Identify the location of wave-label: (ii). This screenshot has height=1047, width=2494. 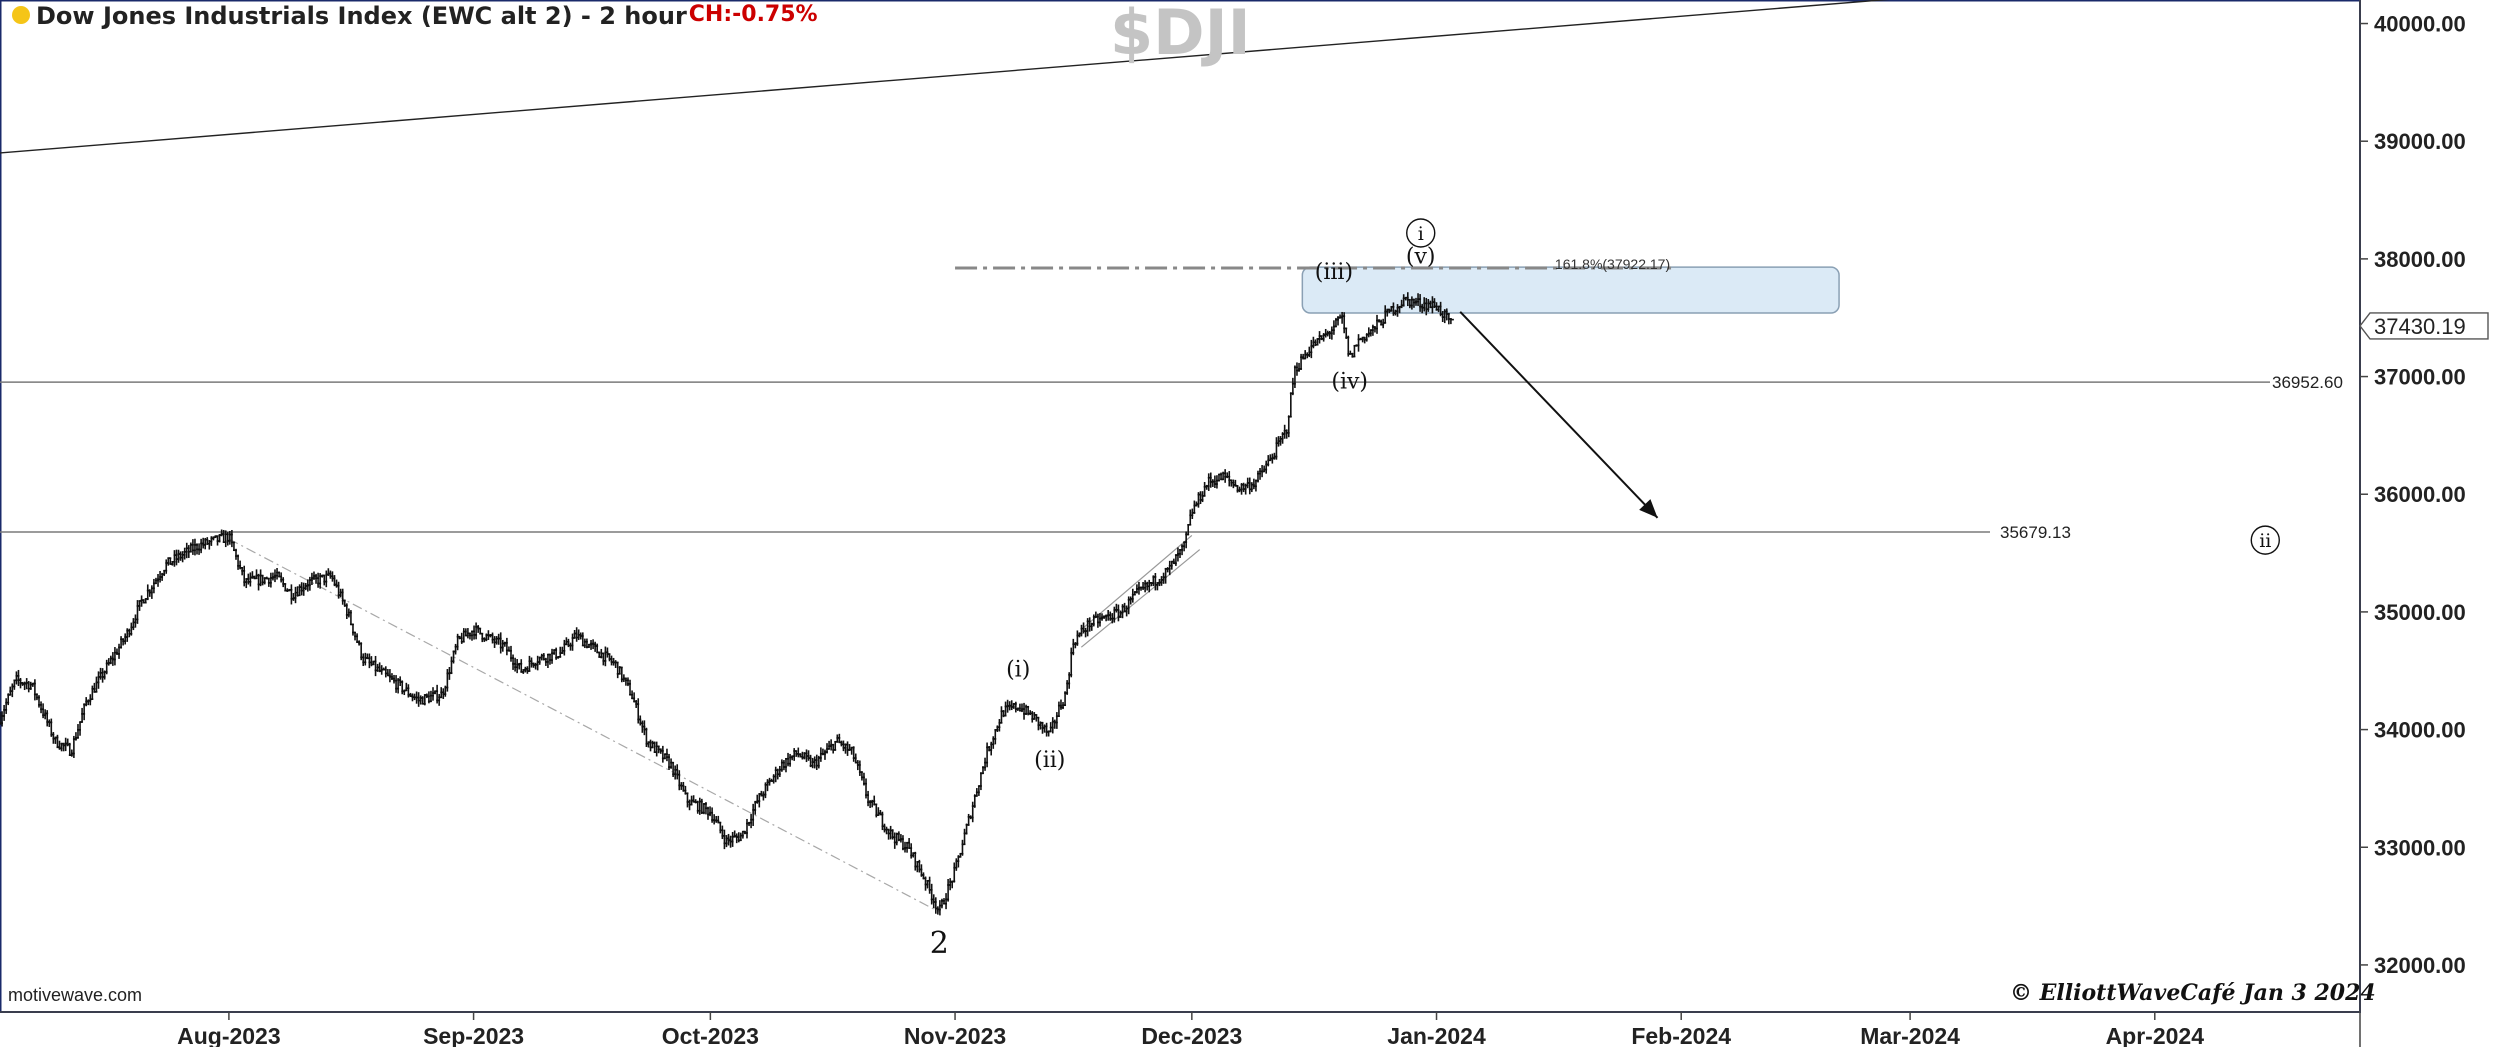
(1049, 760).